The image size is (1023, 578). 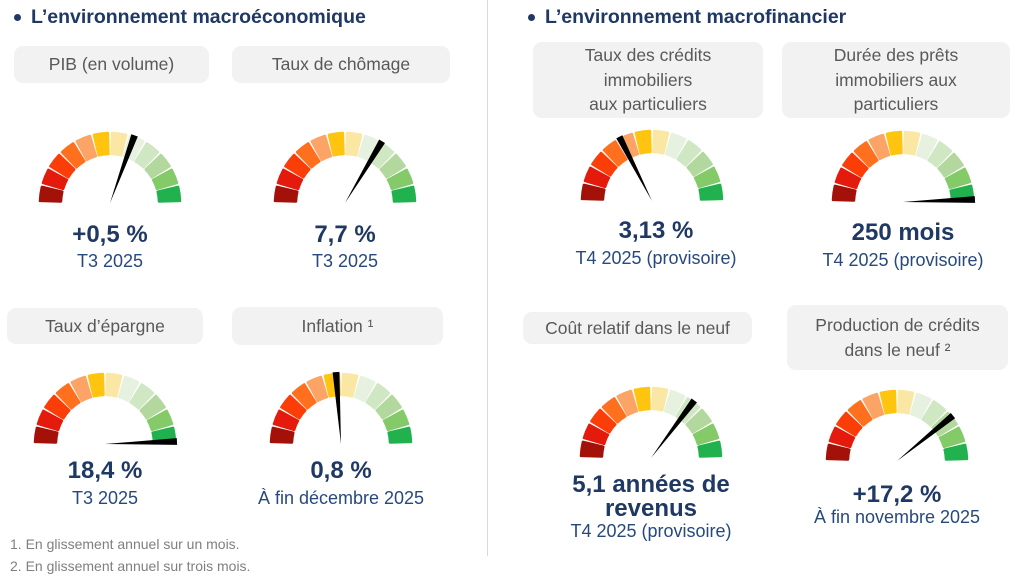 I want to click on gauge-taux-de-chomage, so click(x=345, y=164).